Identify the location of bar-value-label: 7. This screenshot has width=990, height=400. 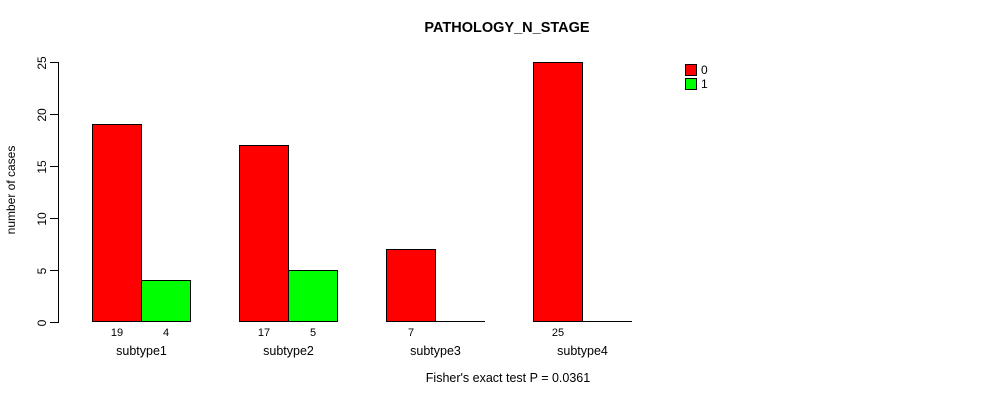
(411, 333).